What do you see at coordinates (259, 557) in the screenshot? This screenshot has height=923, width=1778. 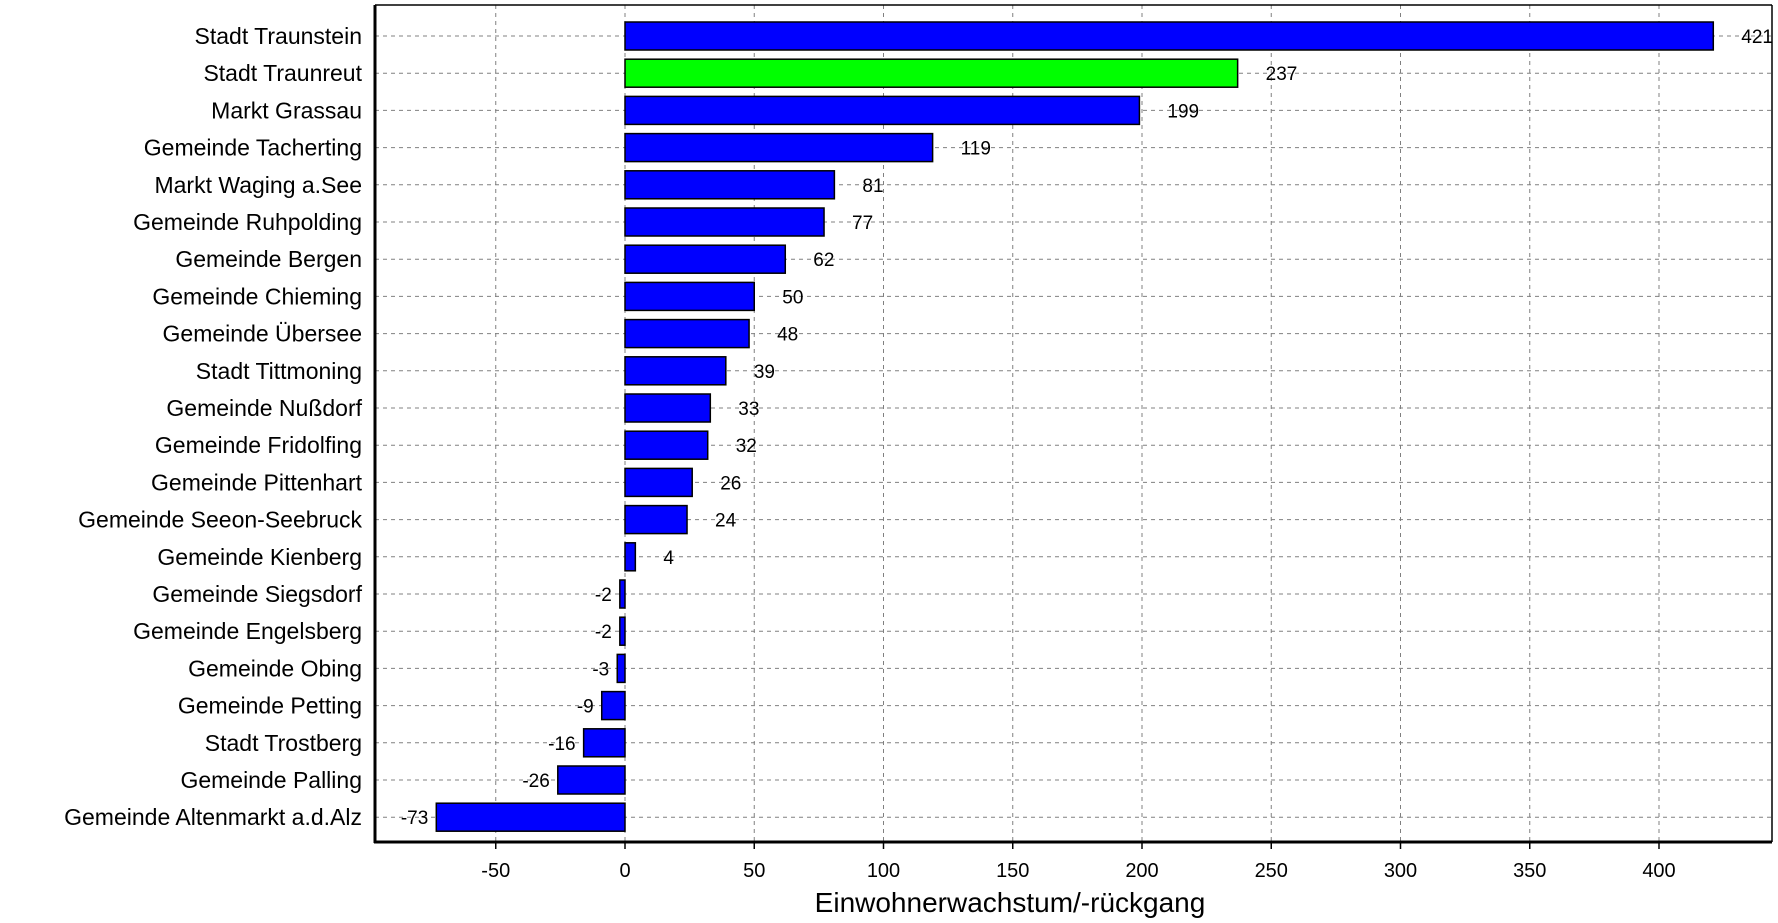 I see `category-label: Gemeinde Kienberg` at bounding box center [259, 557].